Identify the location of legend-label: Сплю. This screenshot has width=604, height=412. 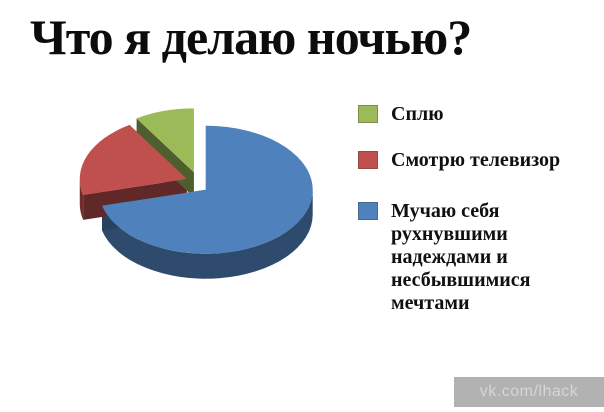
(417, 114).